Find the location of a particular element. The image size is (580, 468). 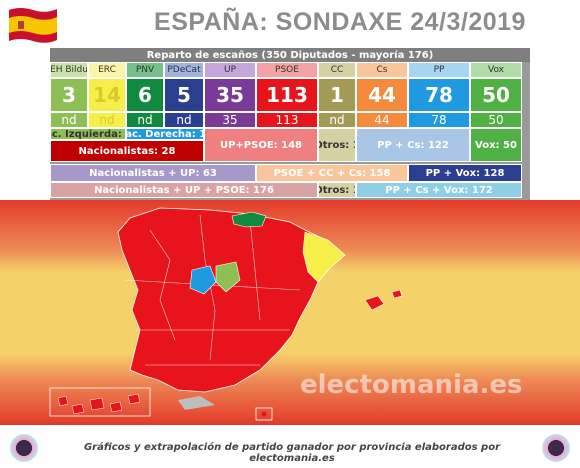

sum-psoe-cc-cs: PSOE + CC + Cs: 158 is located at coordinates (332, 173).